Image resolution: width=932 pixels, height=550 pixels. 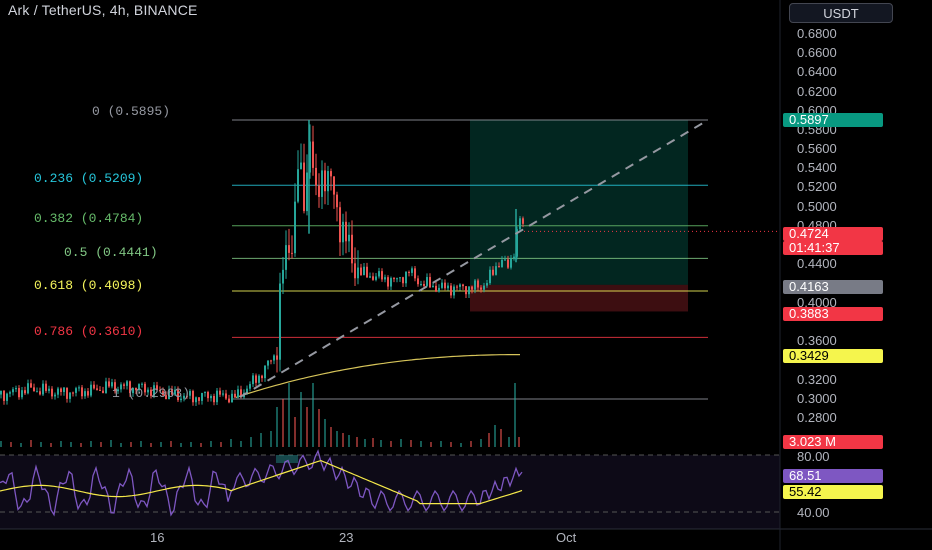 I want to click on price-tick: 0.6400, so click(x=817, y=71).